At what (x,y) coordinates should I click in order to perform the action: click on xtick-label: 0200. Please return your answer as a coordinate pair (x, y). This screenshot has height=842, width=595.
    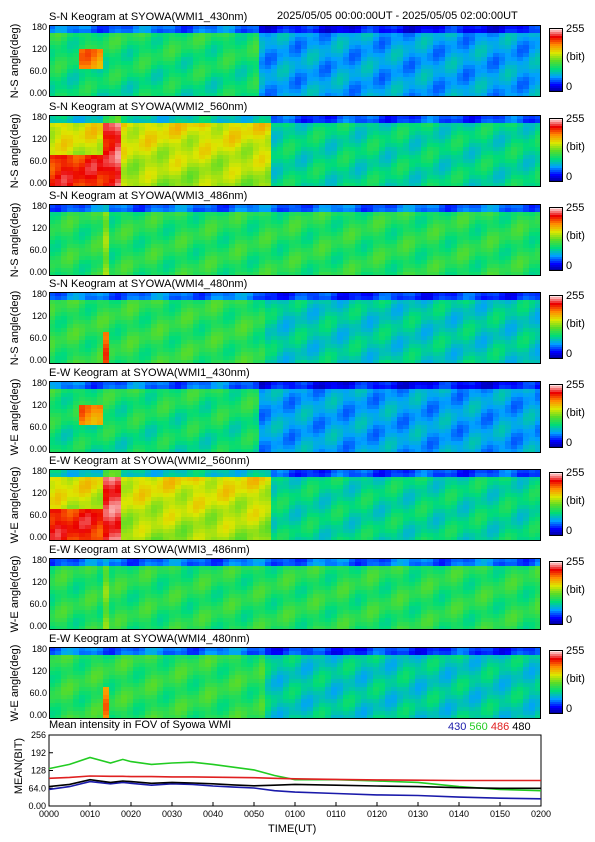
    Looking at the image, I should click on (541, 814).